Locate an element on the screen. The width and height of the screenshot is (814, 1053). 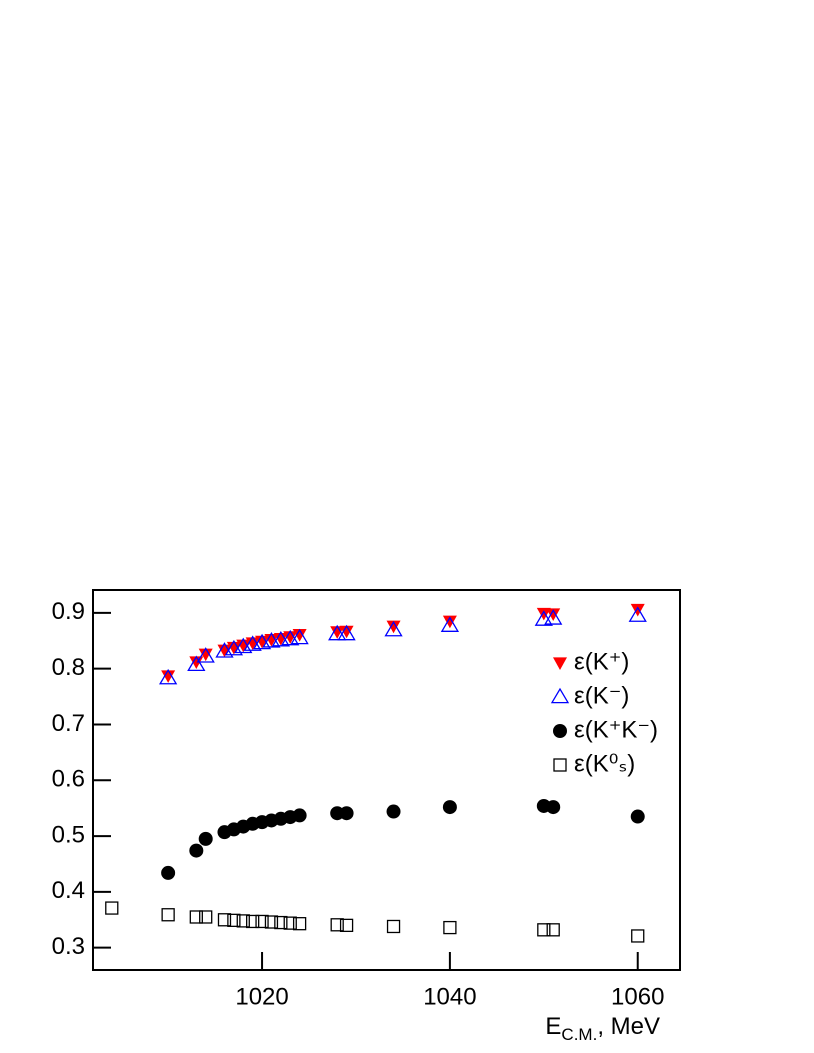
y-tick-label: 0.5 is located at coordinates (68, 834).